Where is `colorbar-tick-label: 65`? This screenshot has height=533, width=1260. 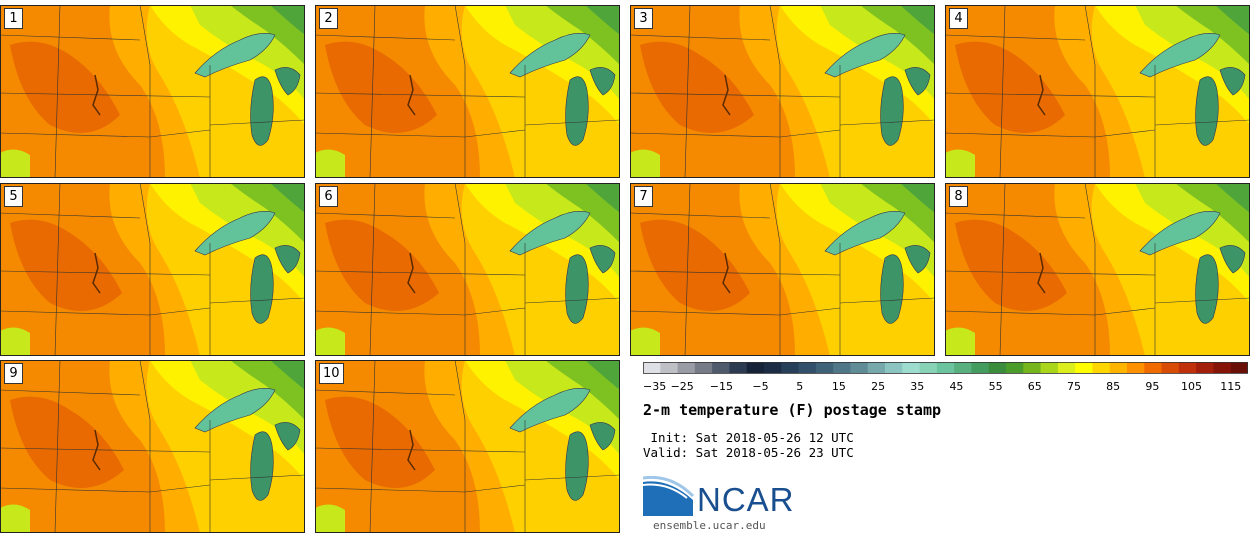
colorbar-tick-label: 65 is located at coordinates (1035, 386).